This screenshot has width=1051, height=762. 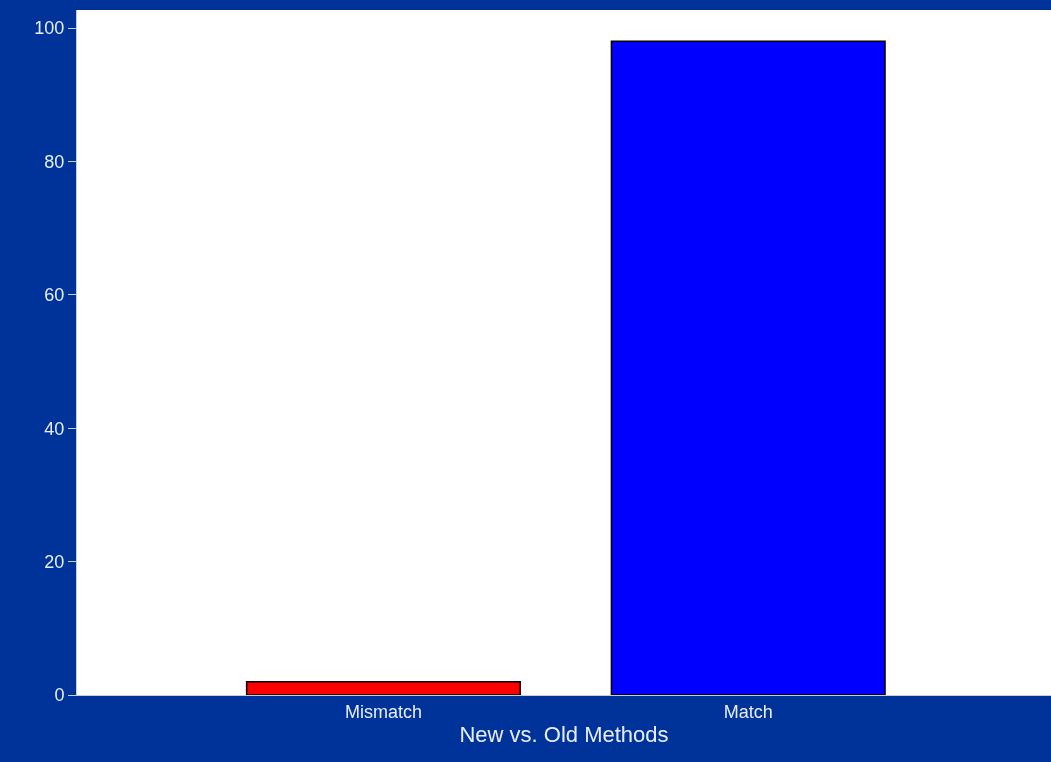 I want to click on x-tick-label: Mismatch, so click(x=383, y=711).